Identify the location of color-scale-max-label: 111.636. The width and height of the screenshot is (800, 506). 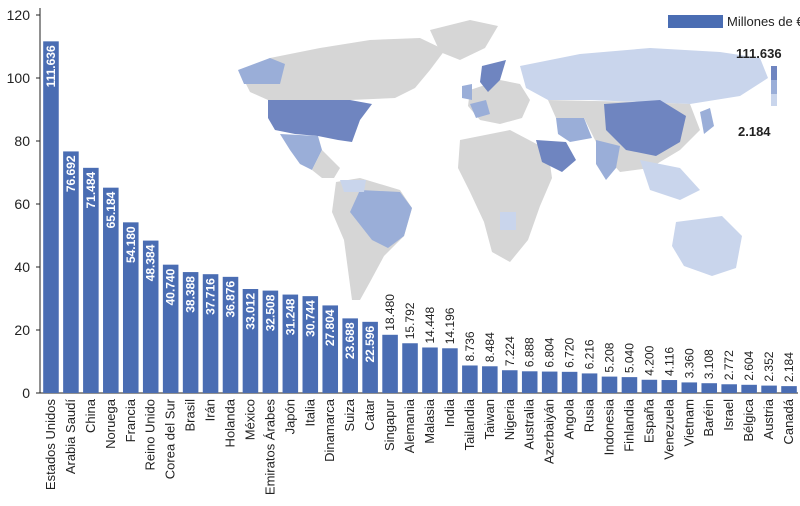
(759, 53).